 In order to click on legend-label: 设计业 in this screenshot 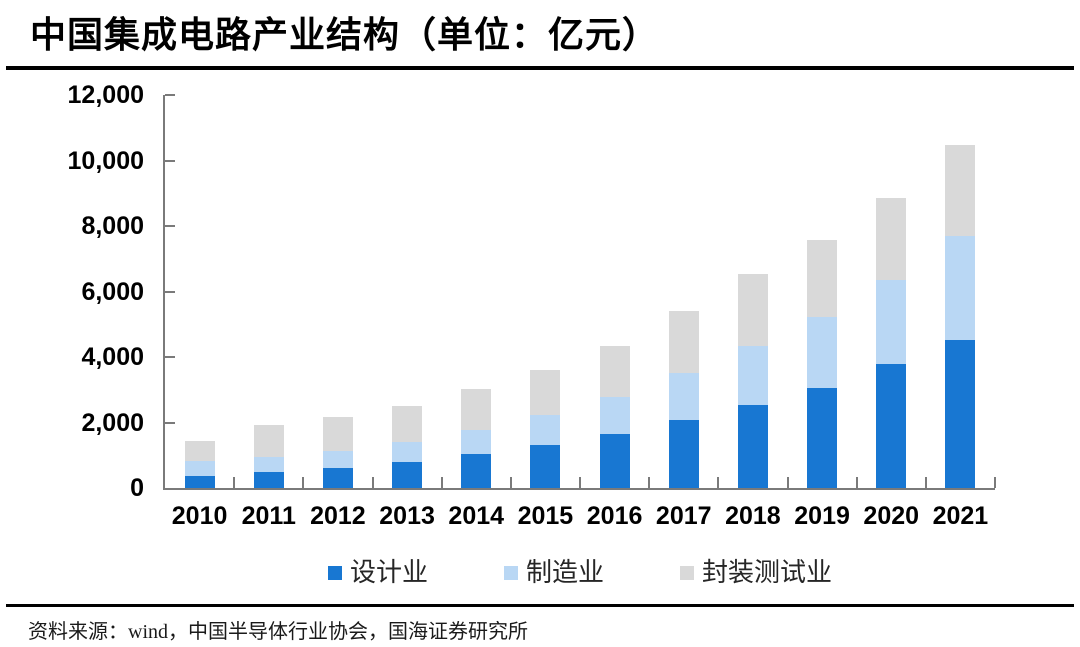, I will do `click(388, 572)`.